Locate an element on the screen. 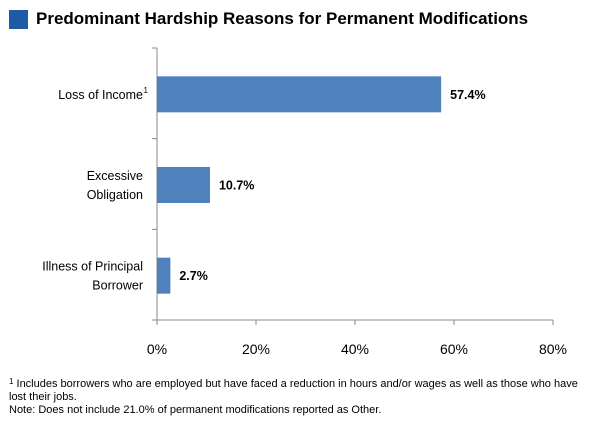  category-footnote-marker: 1 is located at coordinates (146, 90).